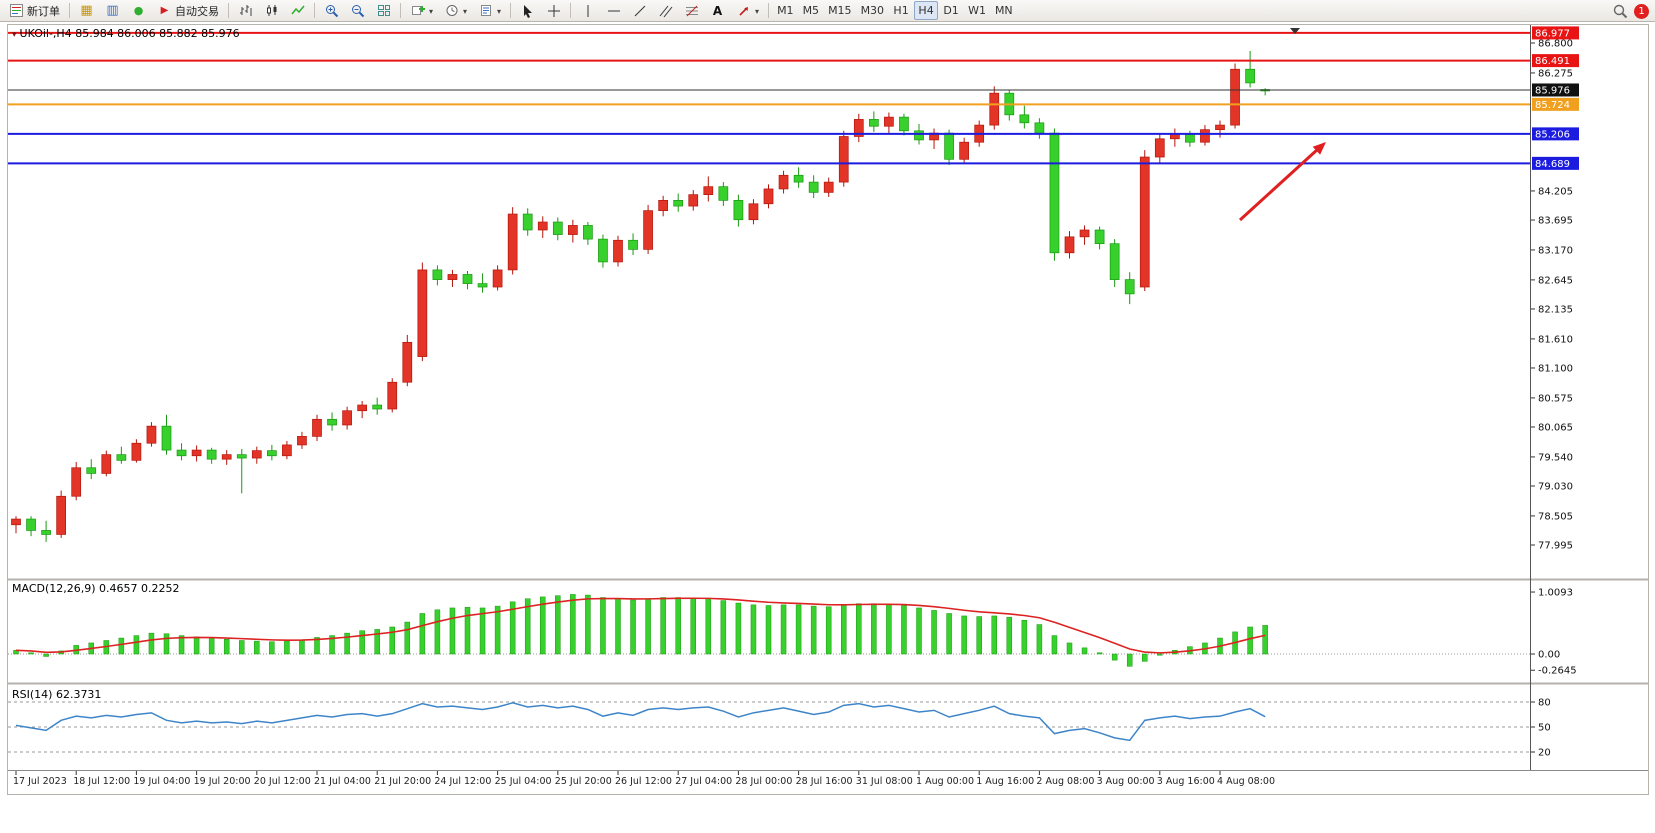 The width and height of the screenshot is (1655, 833). Describe the element at coordinates (1555, 280) in the screenshot. I see `svg-text: 82.645` at that location.